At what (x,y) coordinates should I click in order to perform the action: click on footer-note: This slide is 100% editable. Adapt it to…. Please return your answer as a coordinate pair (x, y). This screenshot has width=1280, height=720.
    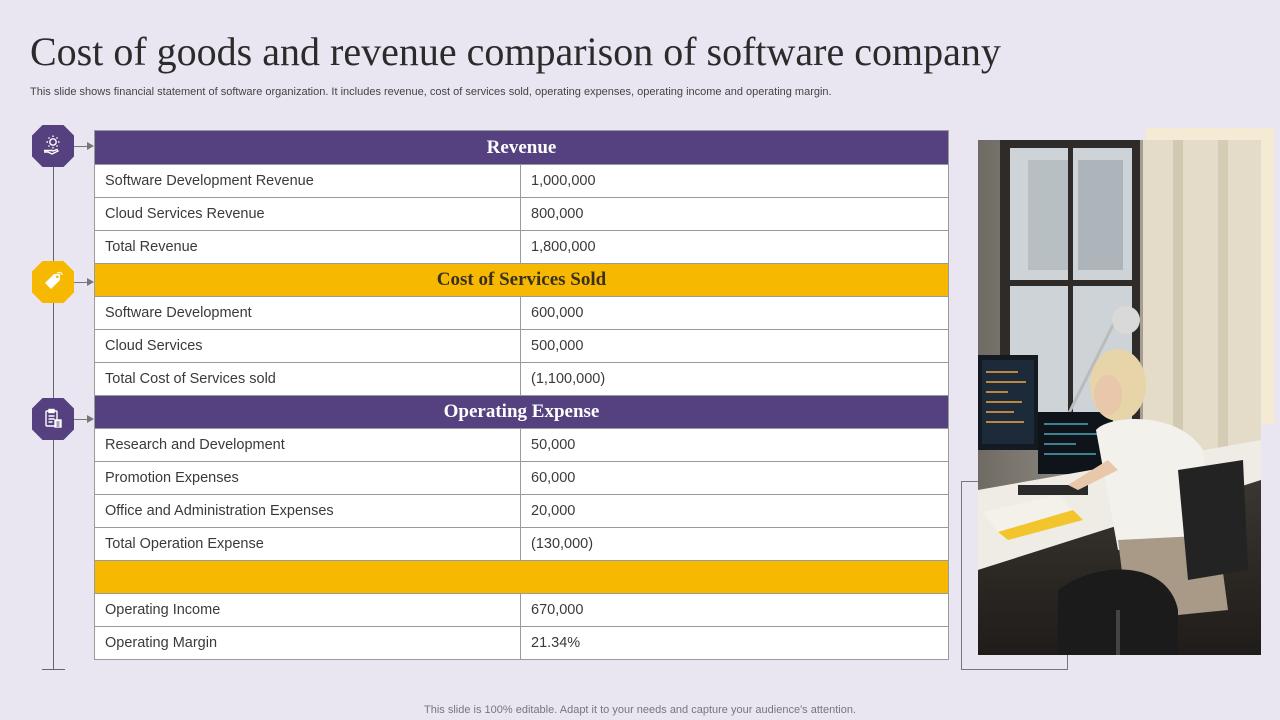
    Looking at the image, I should click on (640, 710).